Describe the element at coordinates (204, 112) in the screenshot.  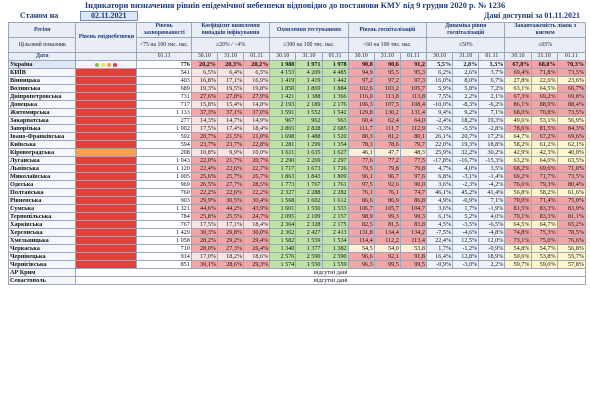
I see `pos-value: 37,3%` at that location.